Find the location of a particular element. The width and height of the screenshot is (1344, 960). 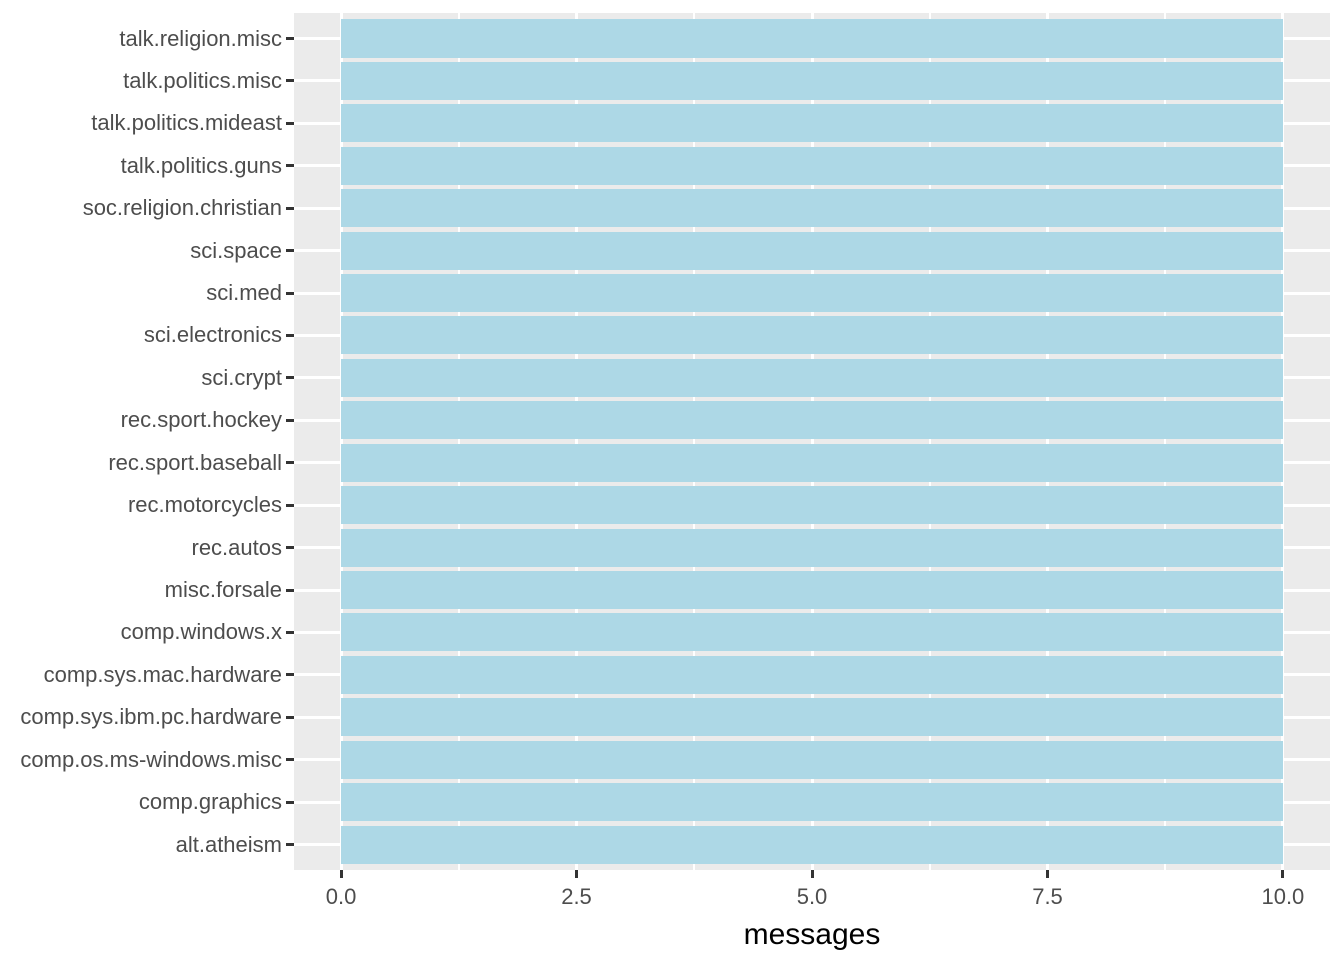

bar-talk.politics.misc is located at coordinates (812, 80).